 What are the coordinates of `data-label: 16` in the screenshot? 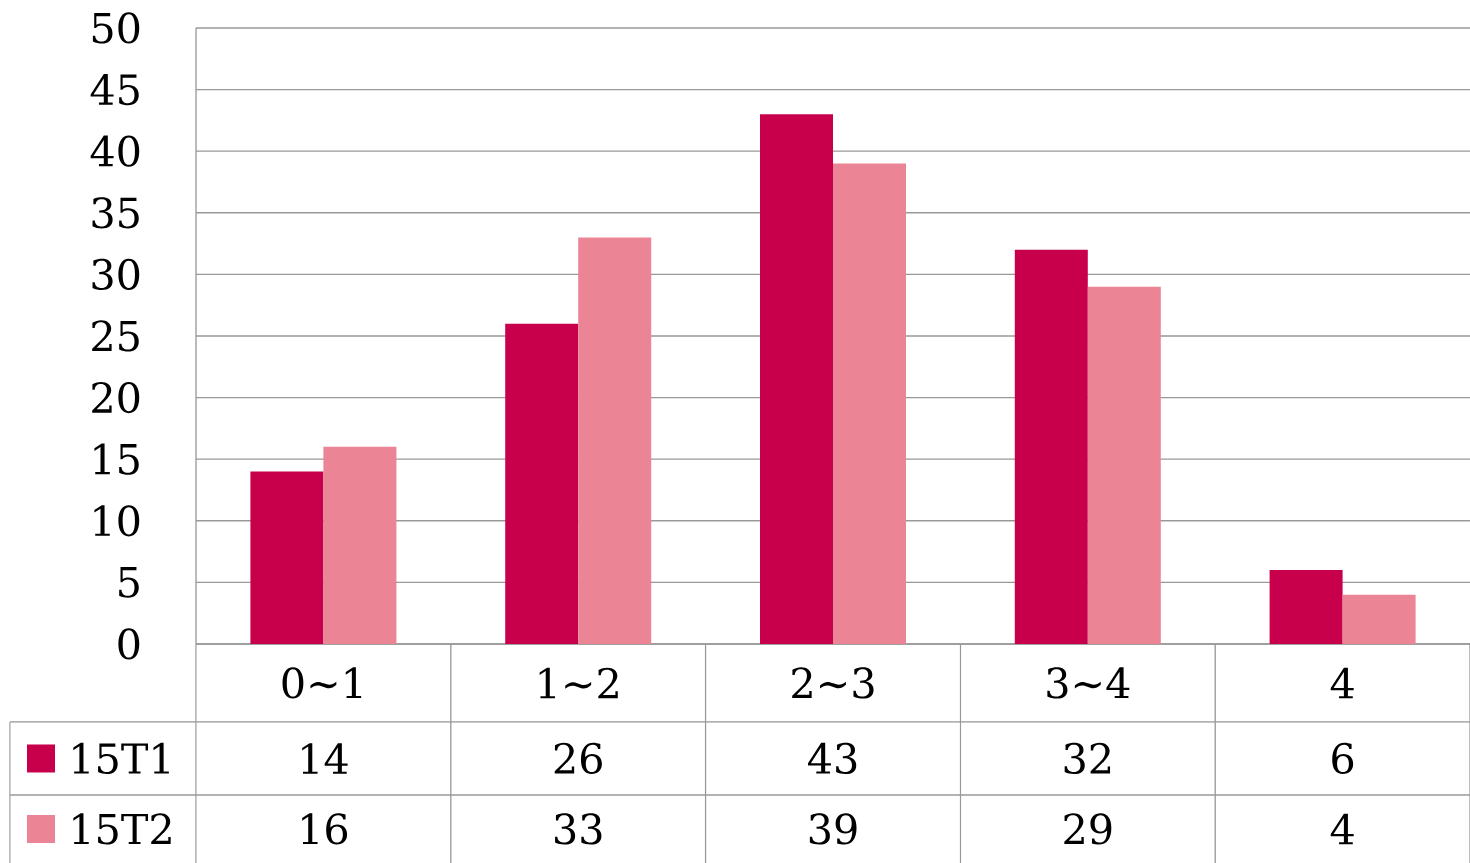 It's located at (325, 829).